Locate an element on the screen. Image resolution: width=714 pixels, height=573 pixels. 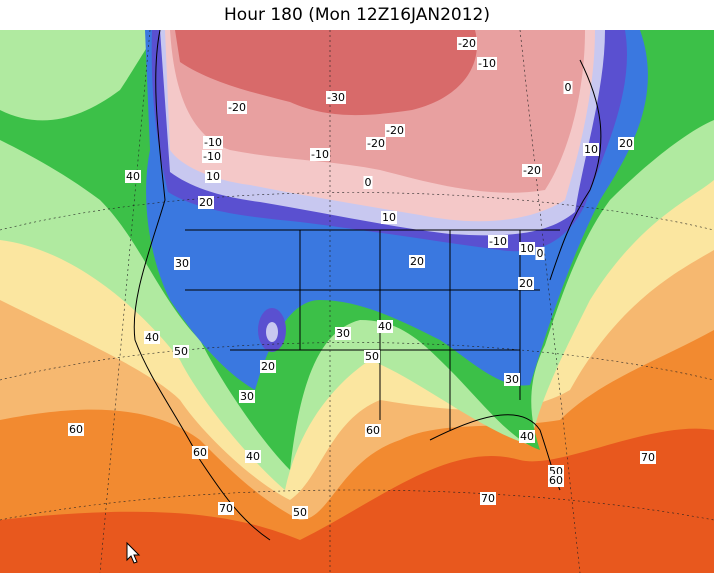
contour-label: -30 is located at coordinates (336, 97).